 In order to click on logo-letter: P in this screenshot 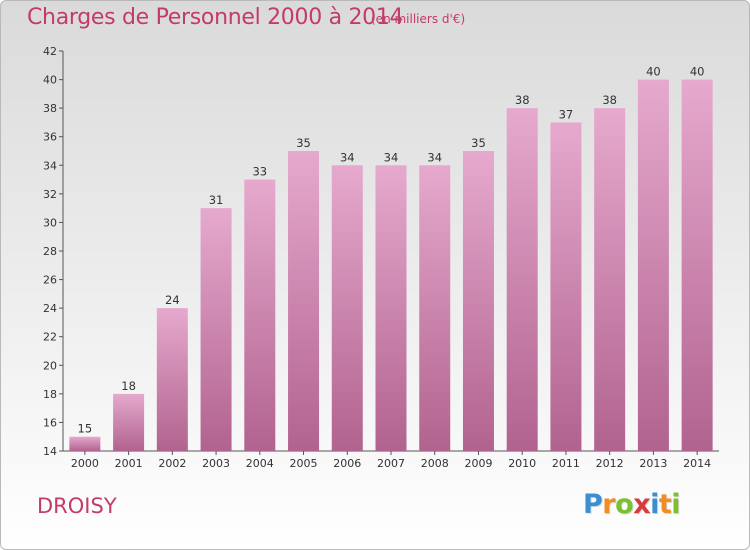, I will do `click(593, 504)`.